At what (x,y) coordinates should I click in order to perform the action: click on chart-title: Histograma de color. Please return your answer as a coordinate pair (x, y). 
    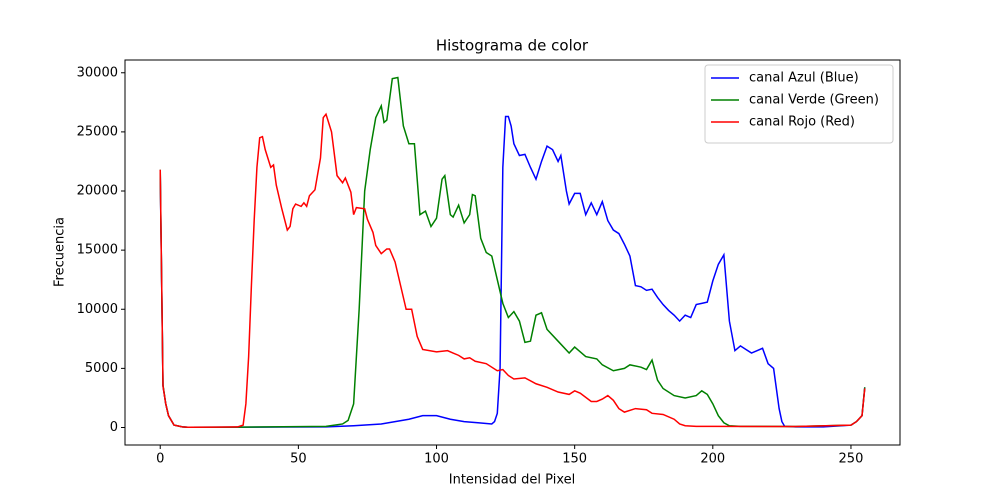
    Looking at the image, I should click on (512, 46).